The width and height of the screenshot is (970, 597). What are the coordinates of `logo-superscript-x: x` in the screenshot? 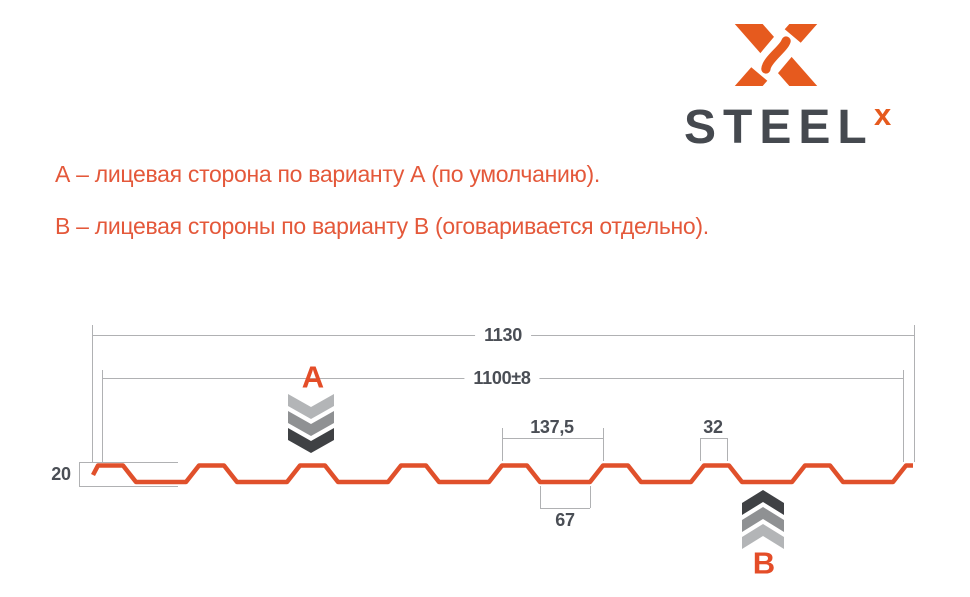 It's located at (883, 114).